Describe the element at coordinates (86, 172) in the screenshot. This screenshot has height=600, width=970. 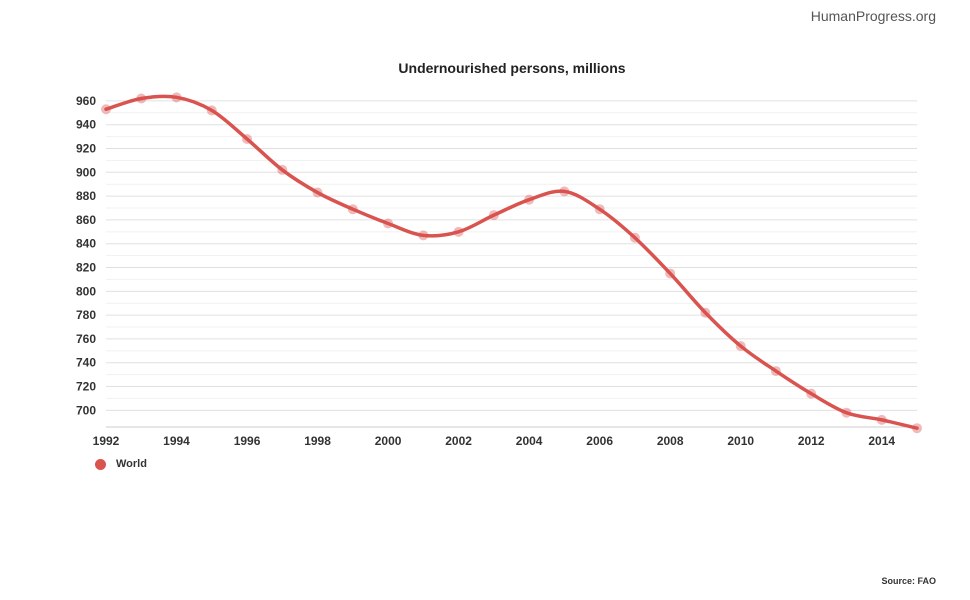
I see `y-tick-label: 900` at that location.